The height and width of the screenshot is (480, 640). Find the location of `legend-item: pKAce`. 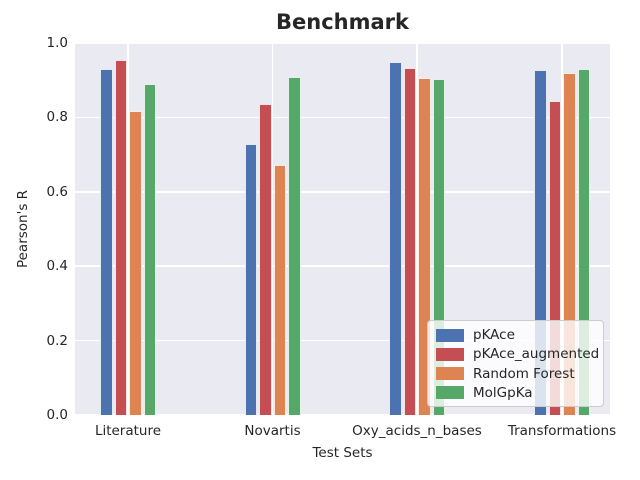

legend-item: pKAce is located at coordinates (515, 335).